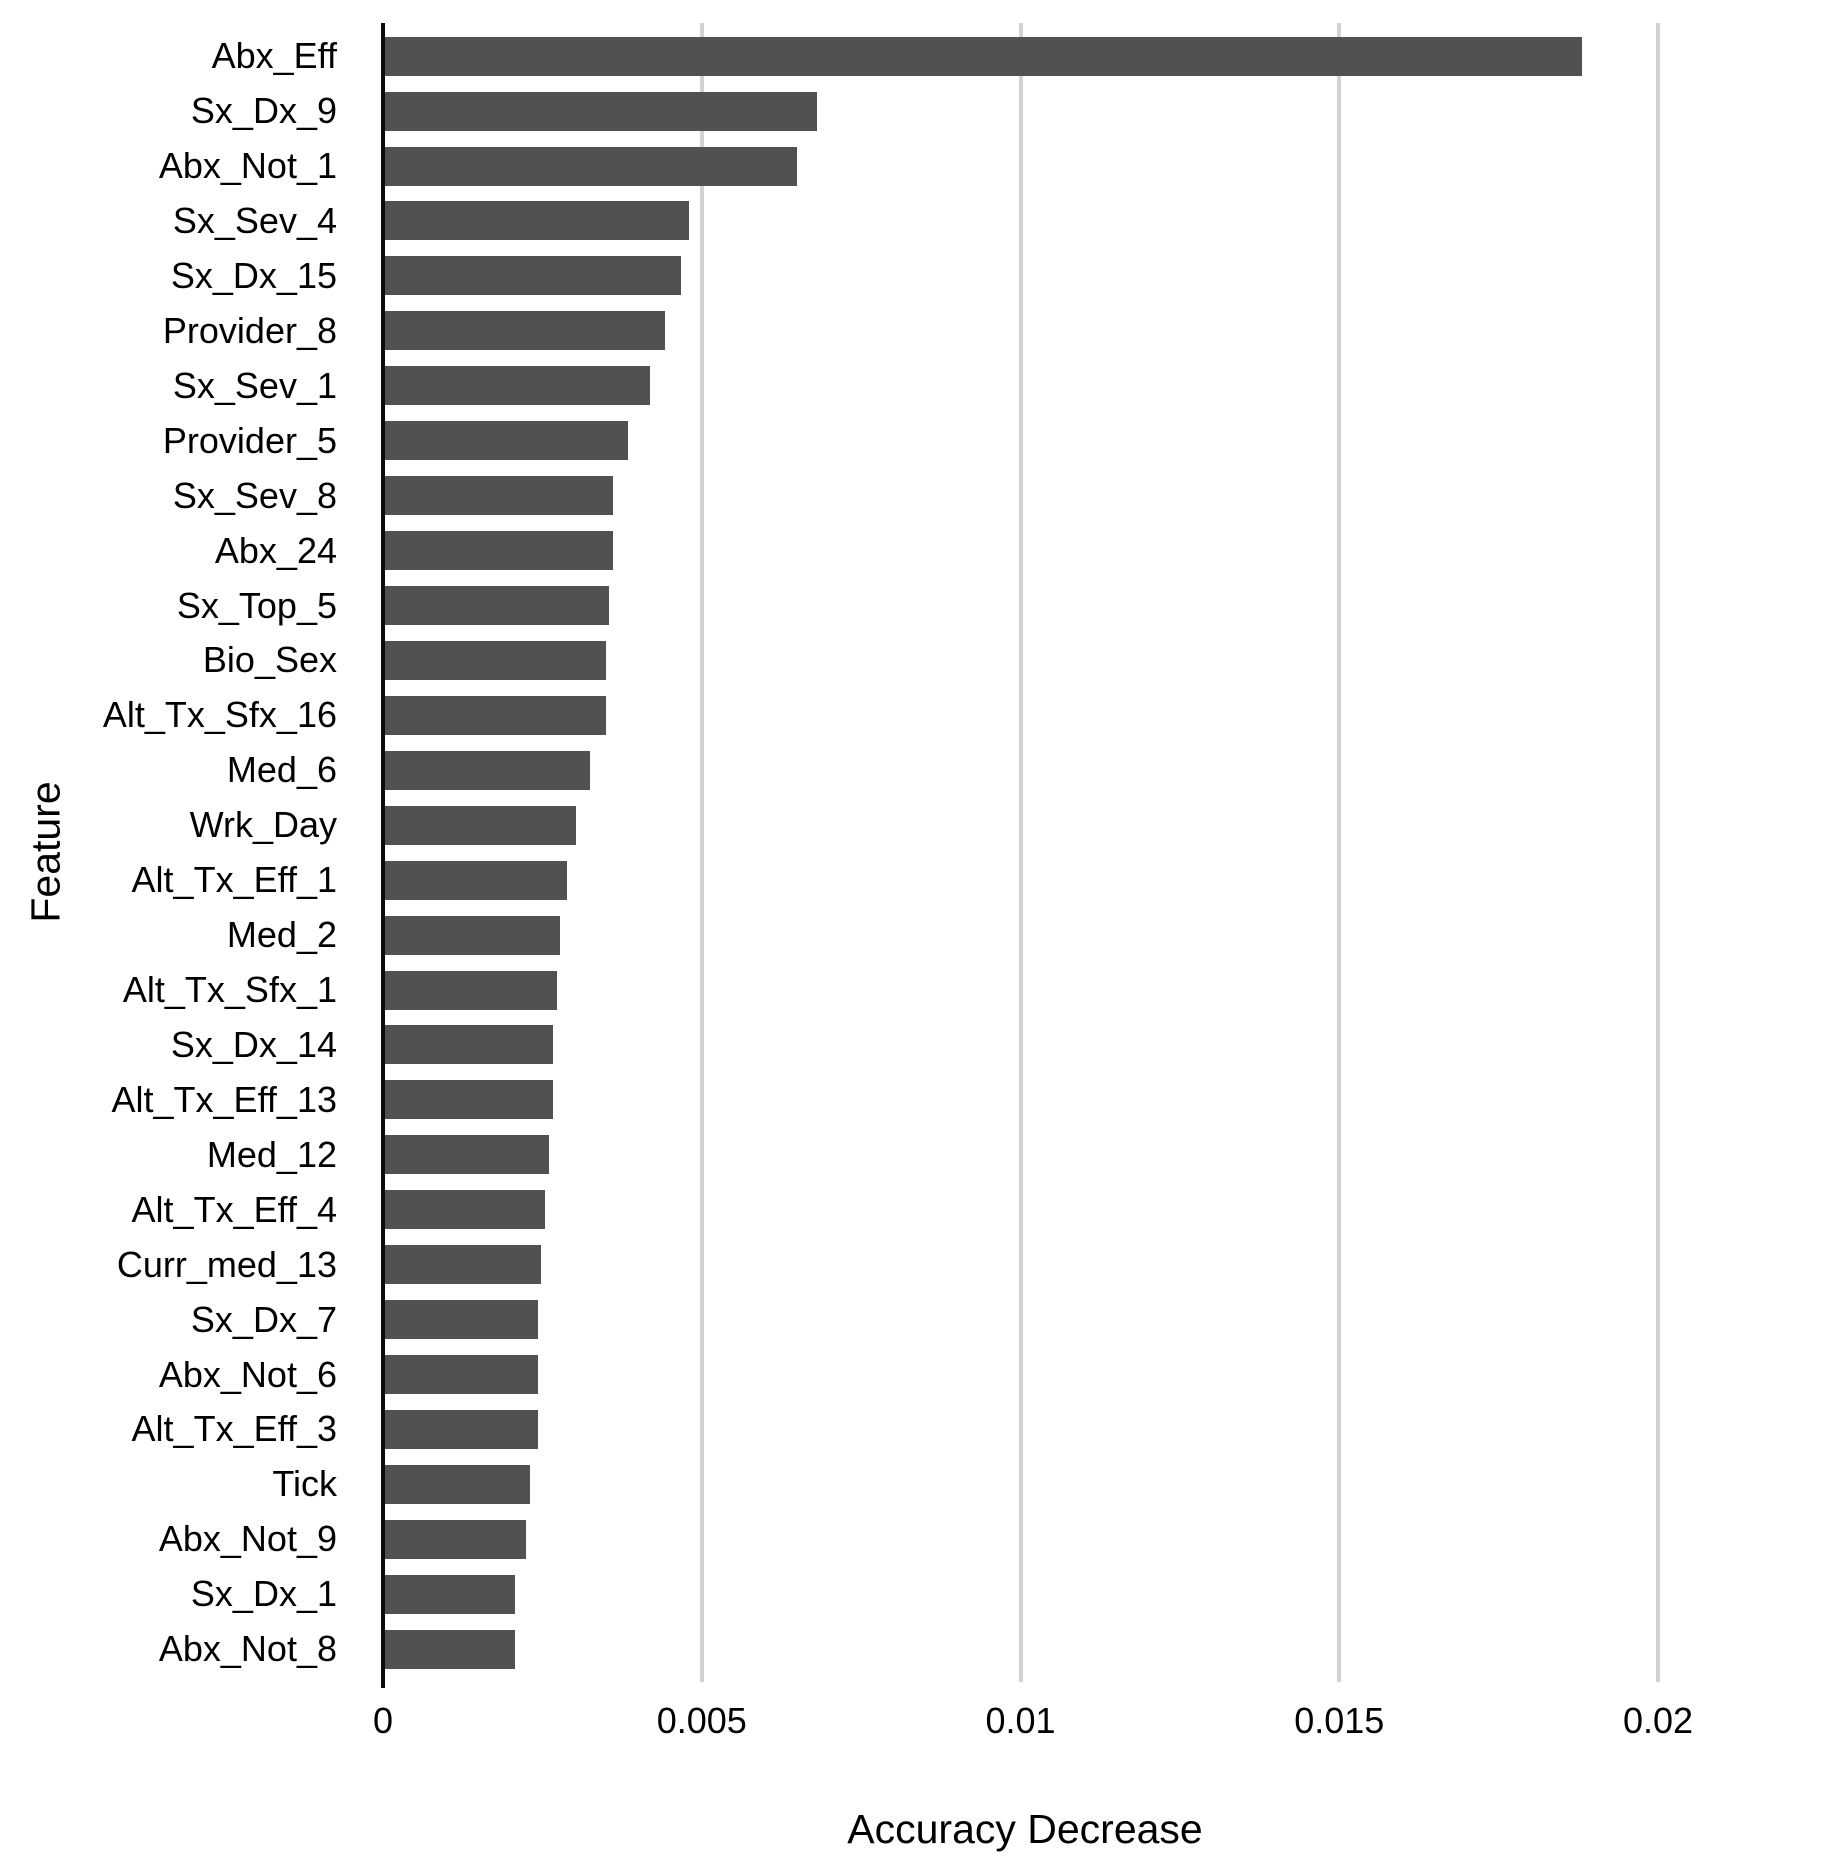  I want to click on bar-Bio_Sex, so click(494, 660).